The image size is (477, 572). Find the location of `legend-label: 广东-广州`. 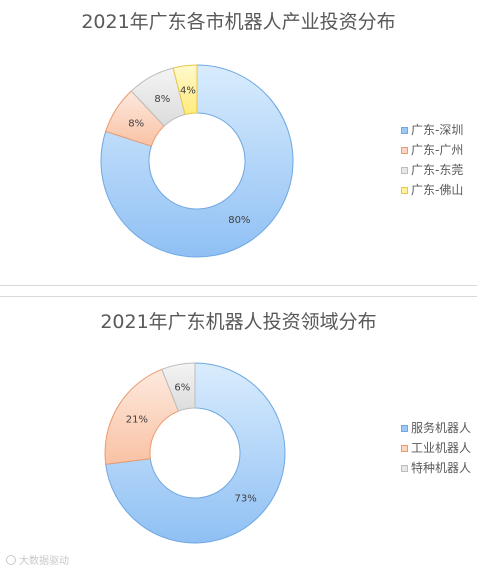

legend-label: 广东-广州 is located at coordinates (437, 150).